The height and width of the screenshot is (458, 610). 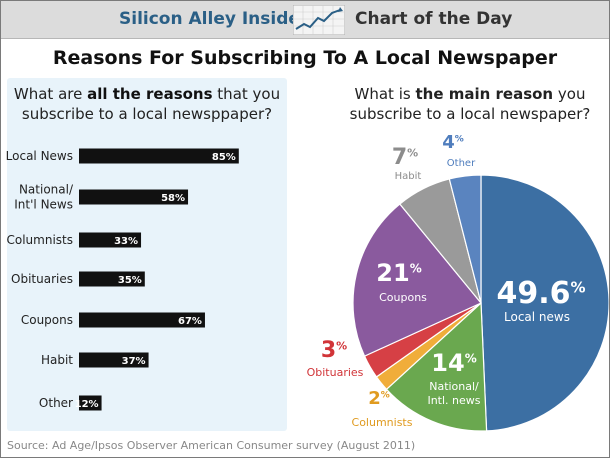 What do you see at coordinates (537, 317) in the screenshot?
I see `pie-slice-label: Local news` at bounding box center [537, 317].